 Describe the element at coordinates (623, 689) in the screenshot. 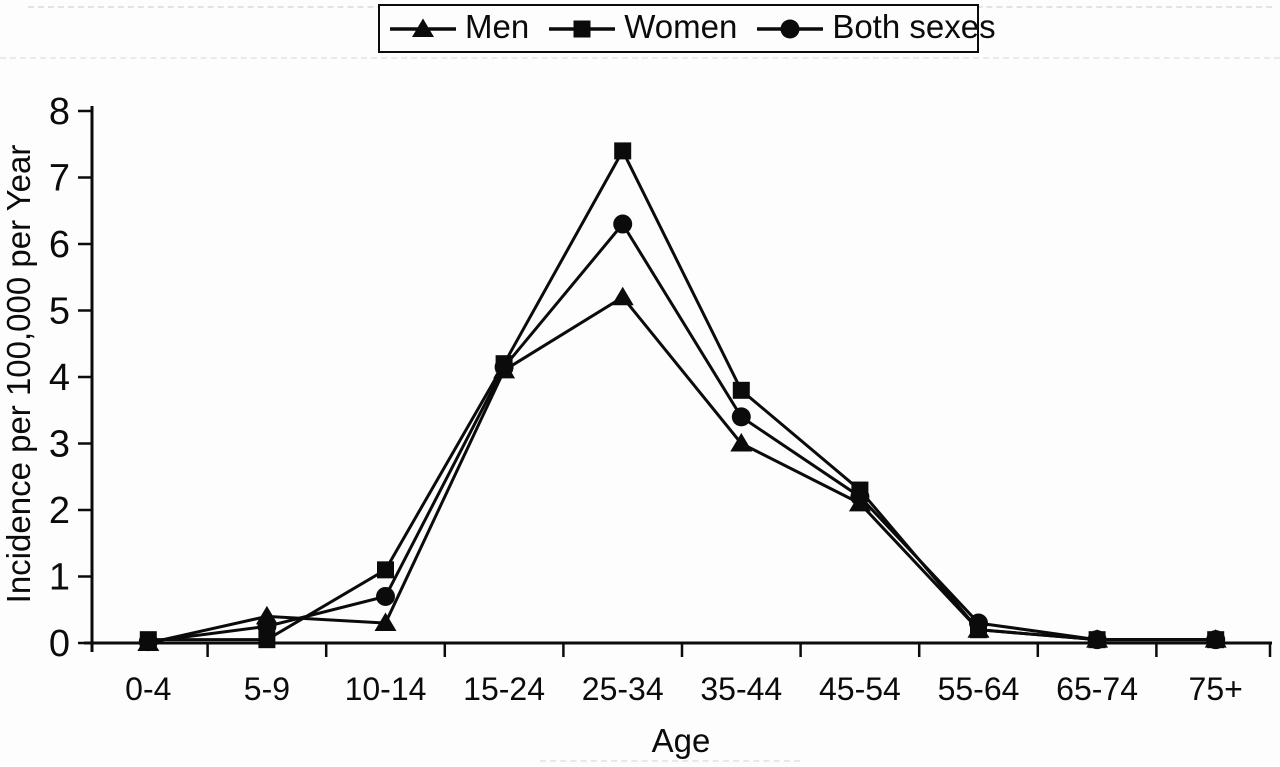

I see `x-tick-label: 25-34` at that location.